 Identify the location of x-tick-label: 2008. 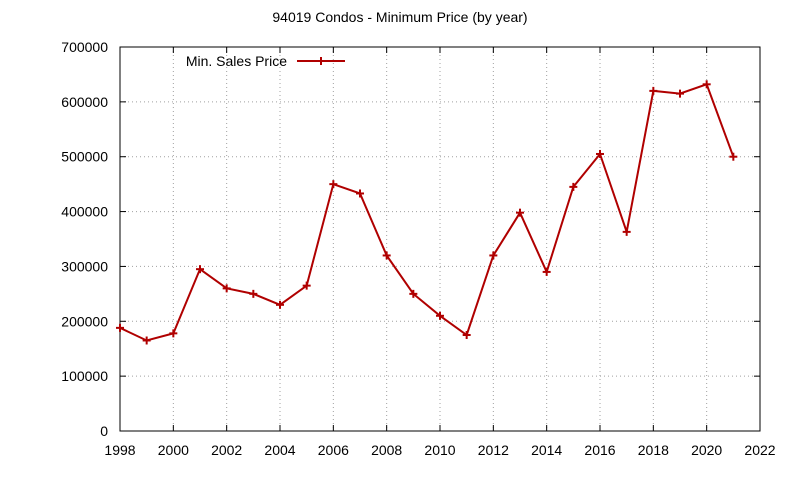
(386, 450).